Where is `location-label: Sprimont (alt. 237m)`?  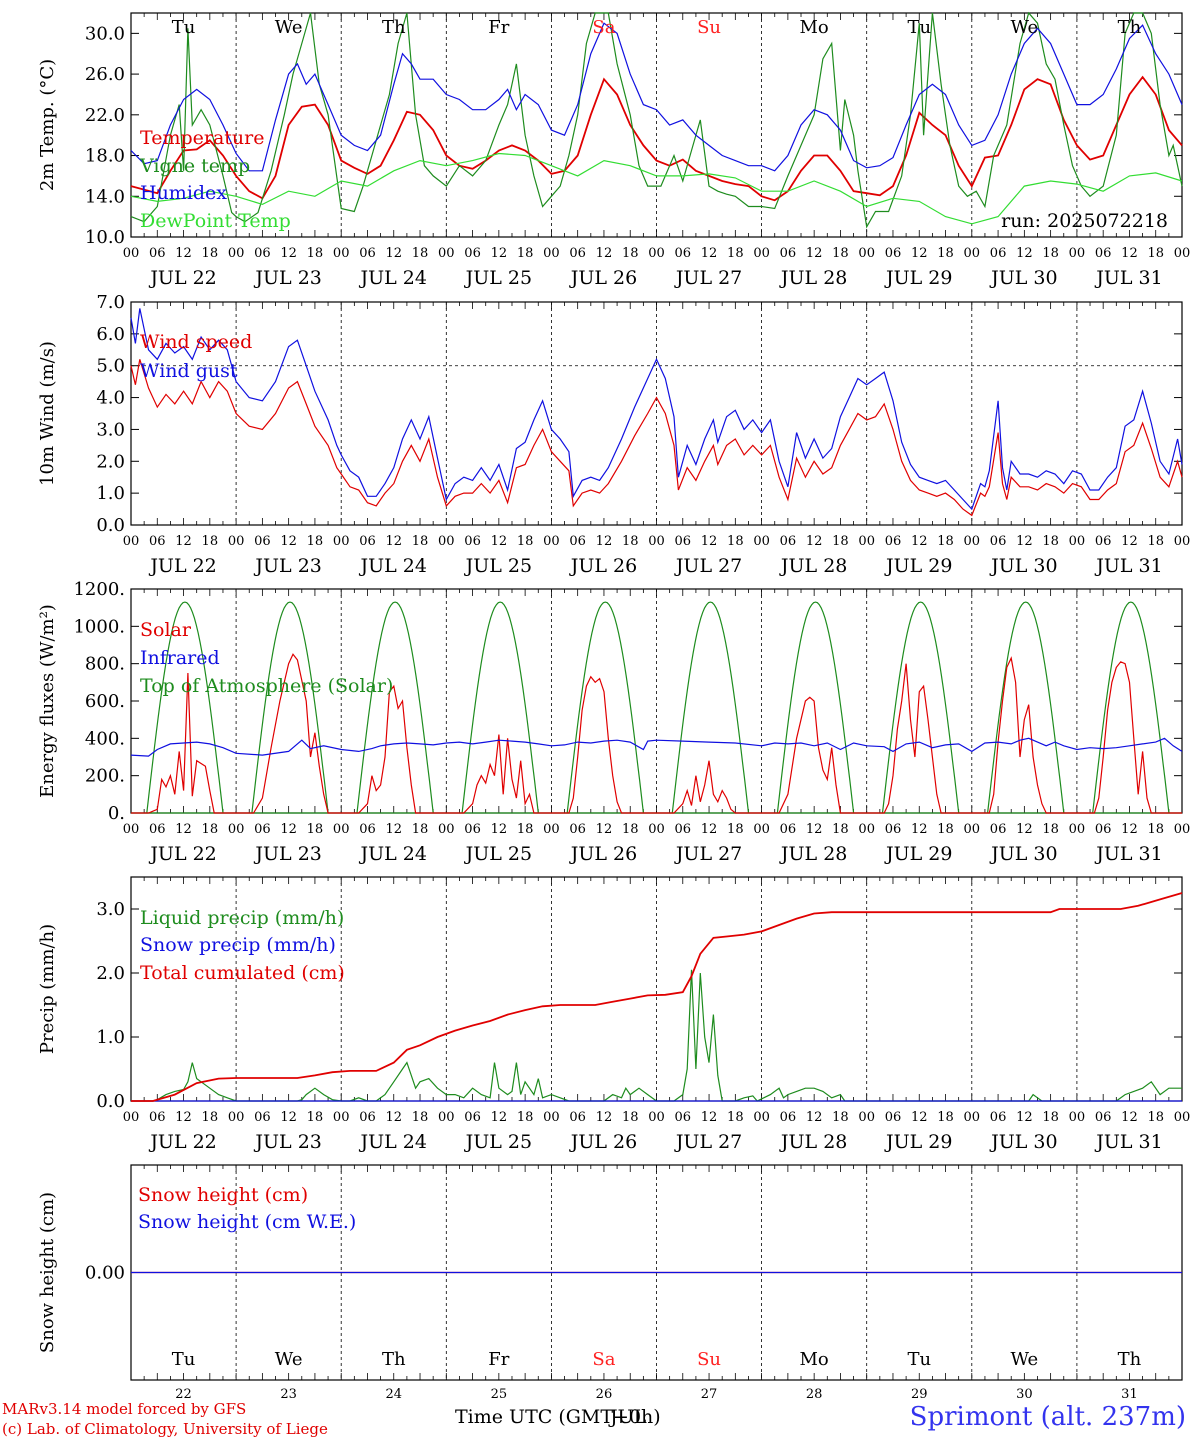 location-label: Sprimont (alt. 237m) is located at coordinates (1047, 1417).